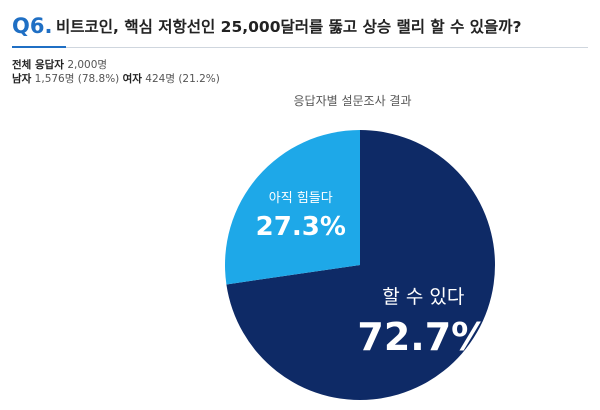  I want to click on slice-not-yet-label: 아직 힘들다, so click(301, 198).